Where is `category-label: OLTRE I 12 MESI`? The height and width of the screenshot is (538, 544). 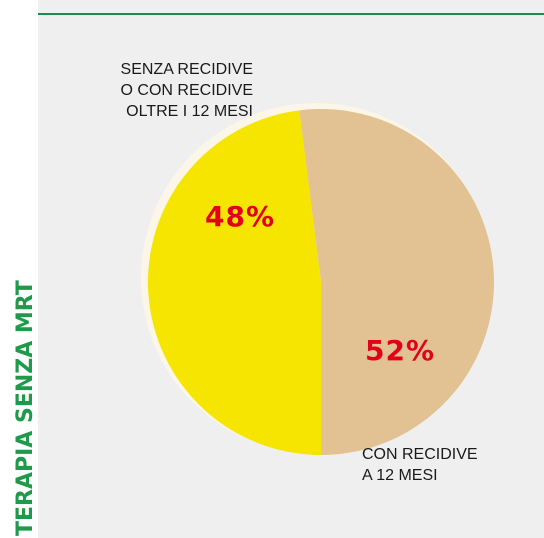
category-label: OLTRE I 12 MESI is located at coordinates (189, 111).